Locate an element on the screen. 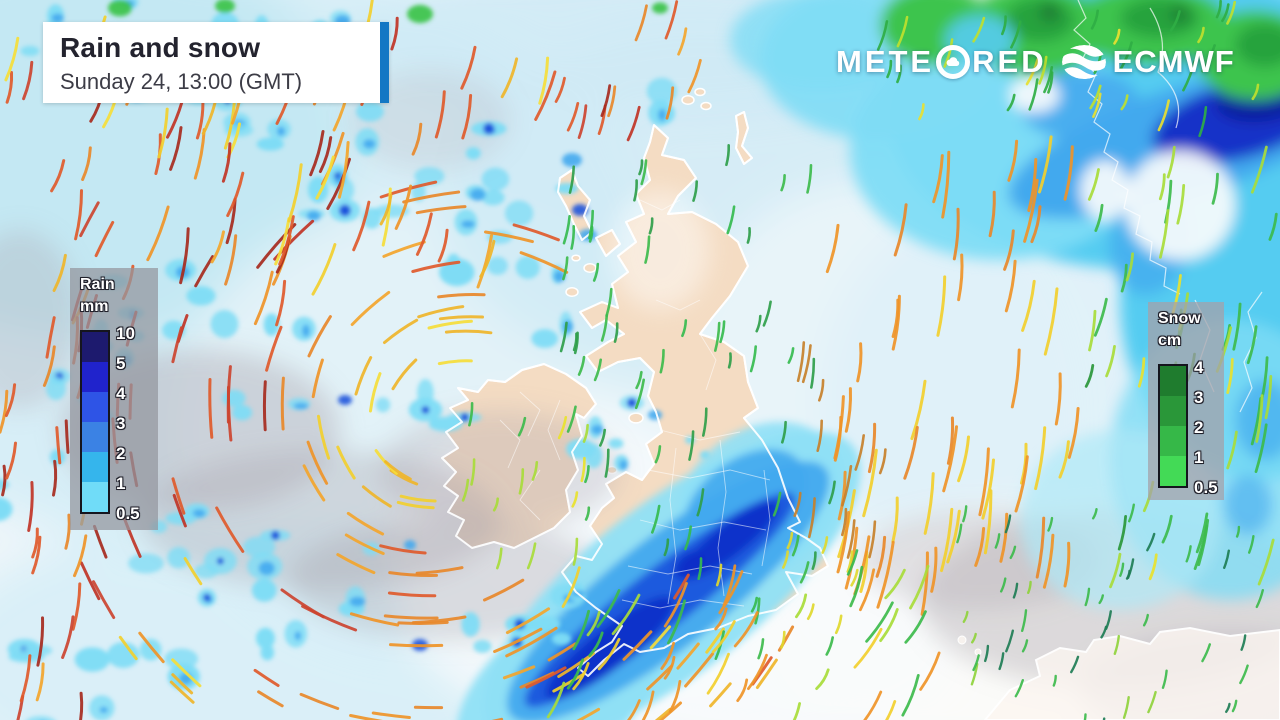  legend-tick-label: 10 is located at coordinates (125, 333).